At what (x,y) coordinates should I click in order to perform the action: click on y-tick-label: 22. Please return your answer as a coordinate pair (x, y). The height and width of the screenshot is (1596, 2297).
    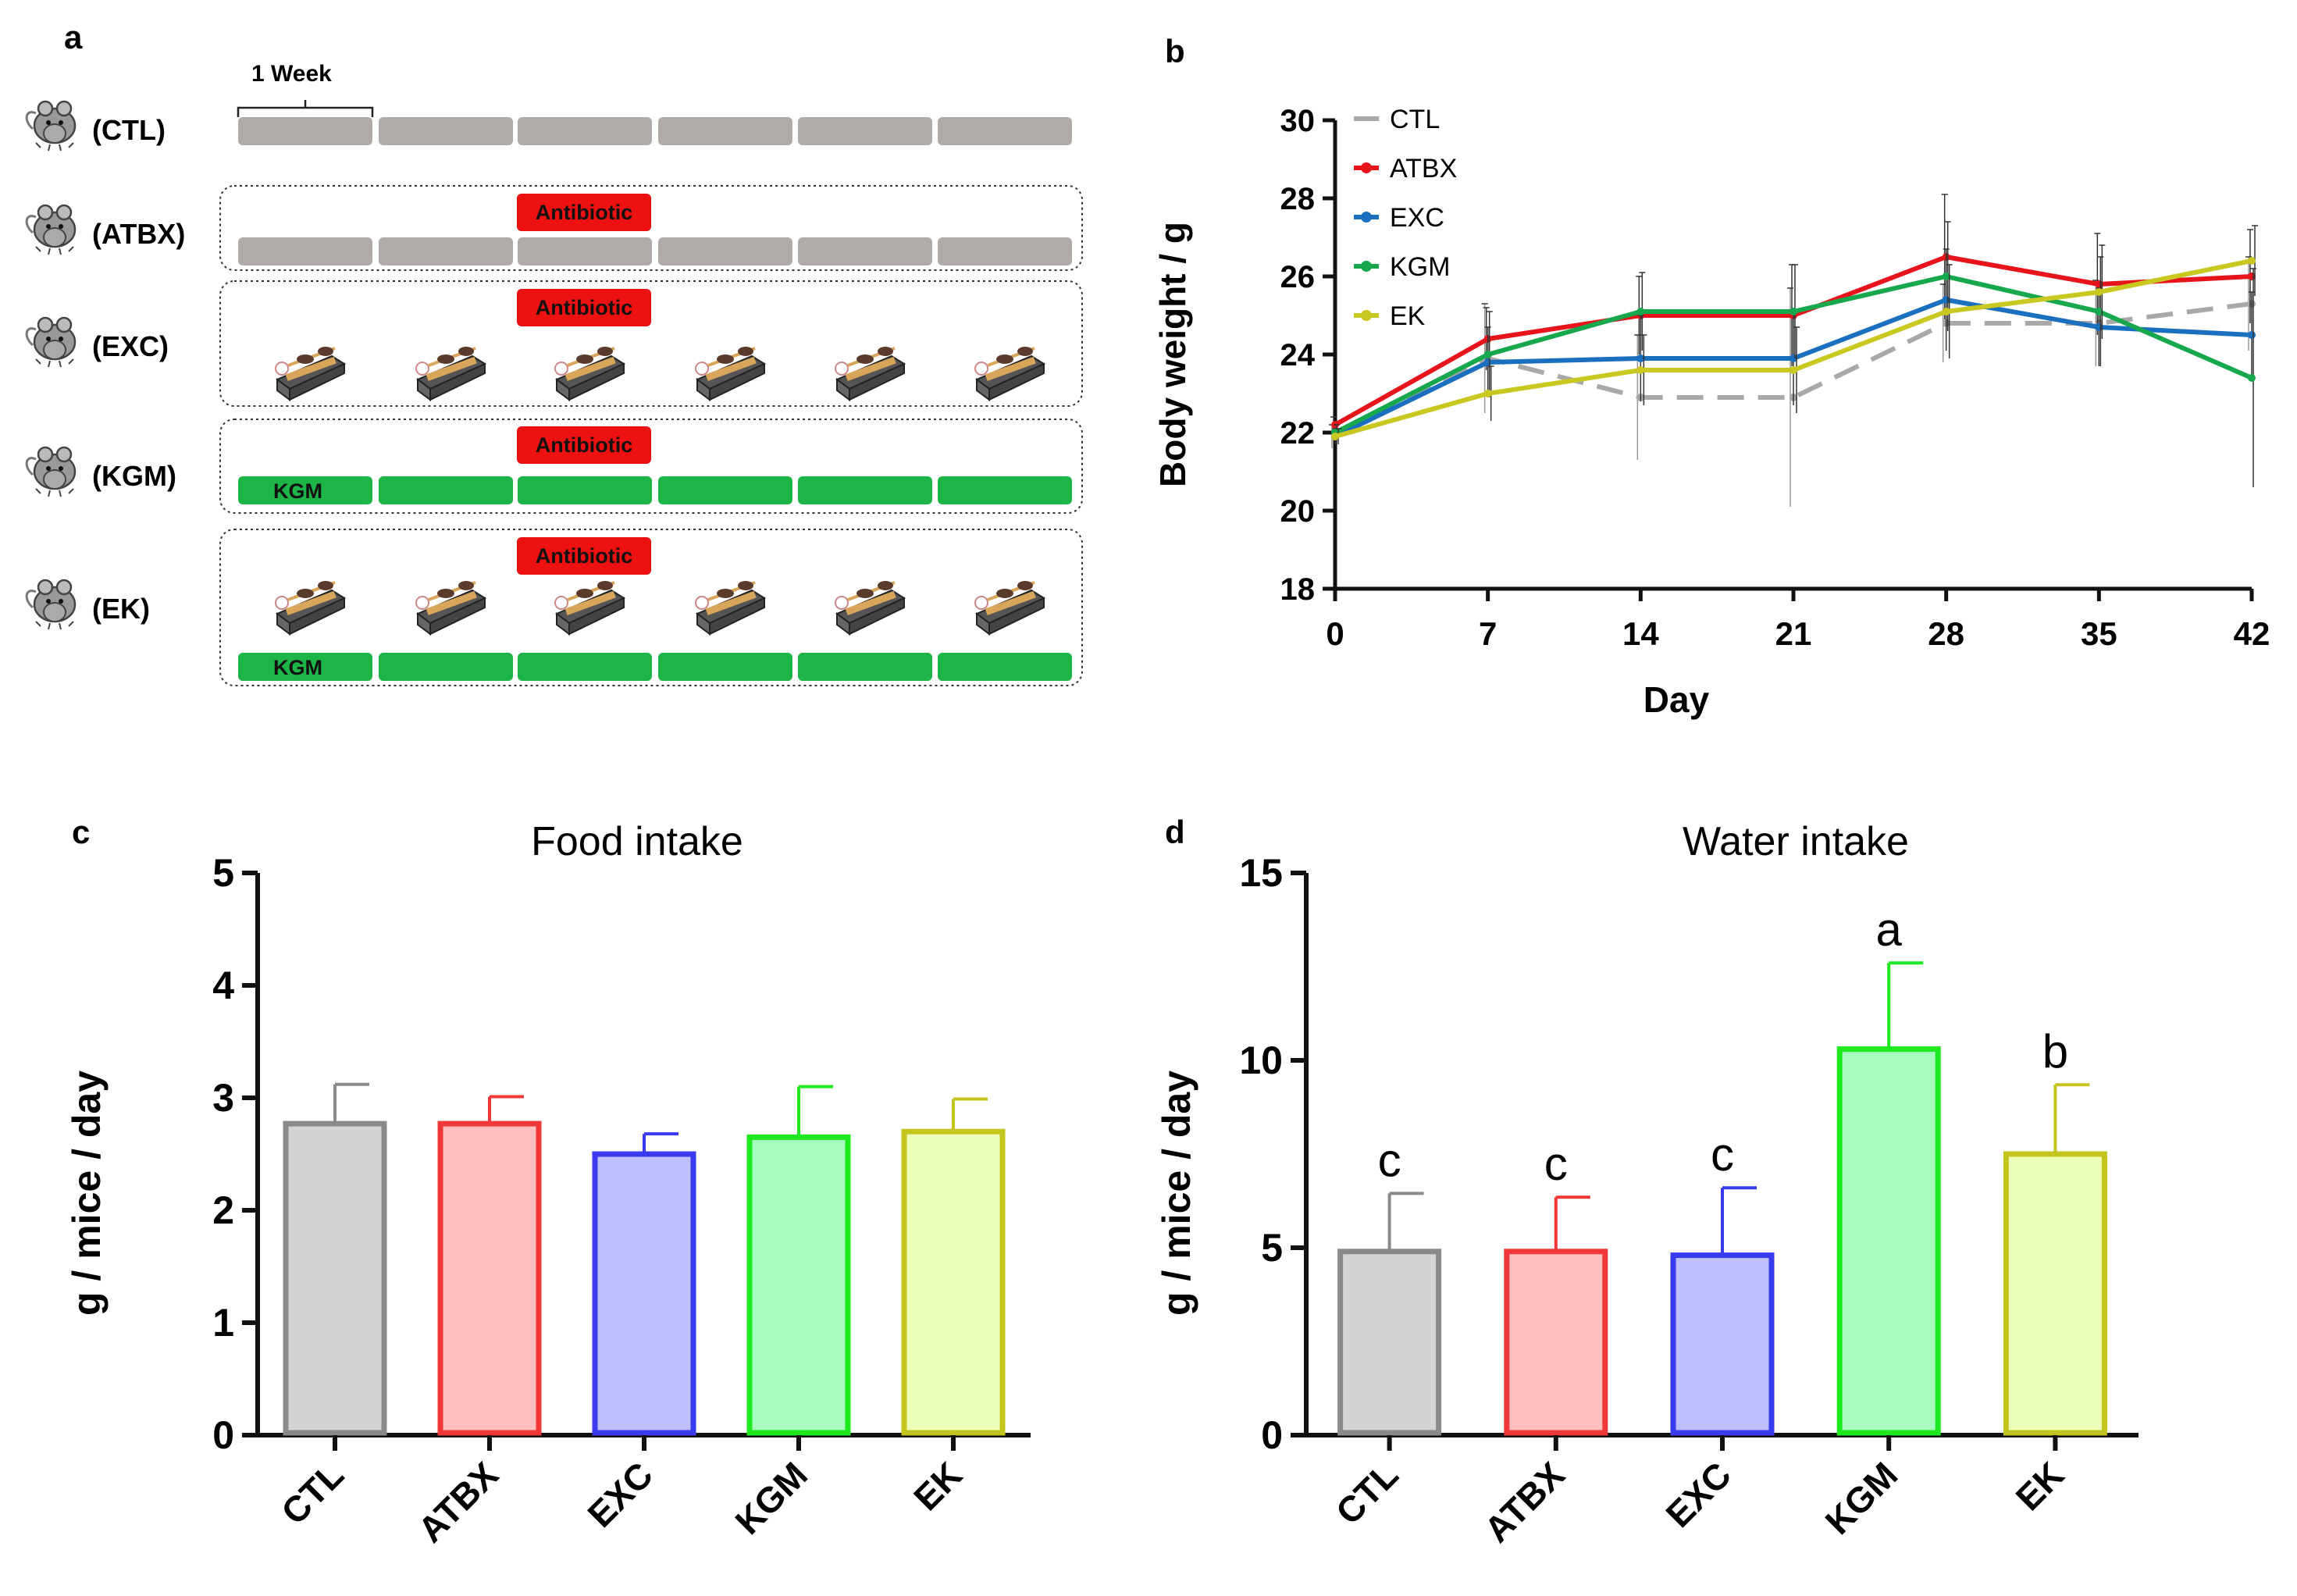
    Looking at the image, I should click on (1298, 434).